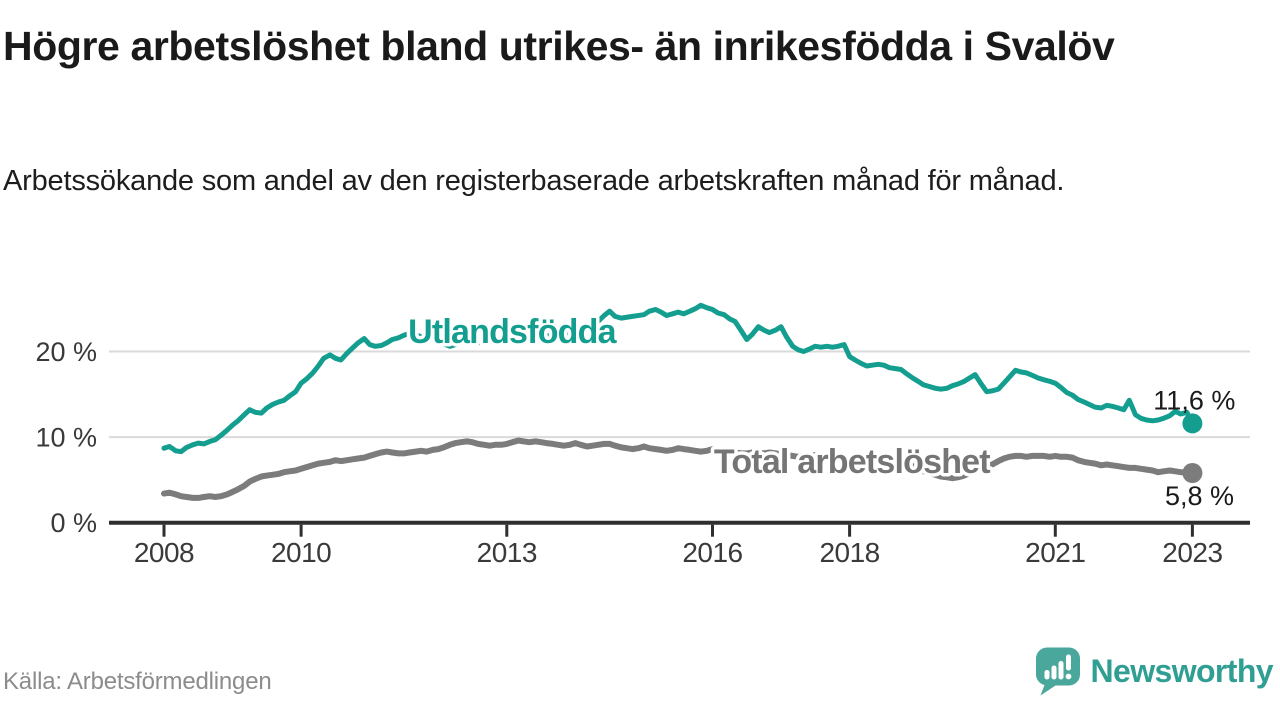  I want to click on x-tick-label-2021: 2021, so click(1055, 552).